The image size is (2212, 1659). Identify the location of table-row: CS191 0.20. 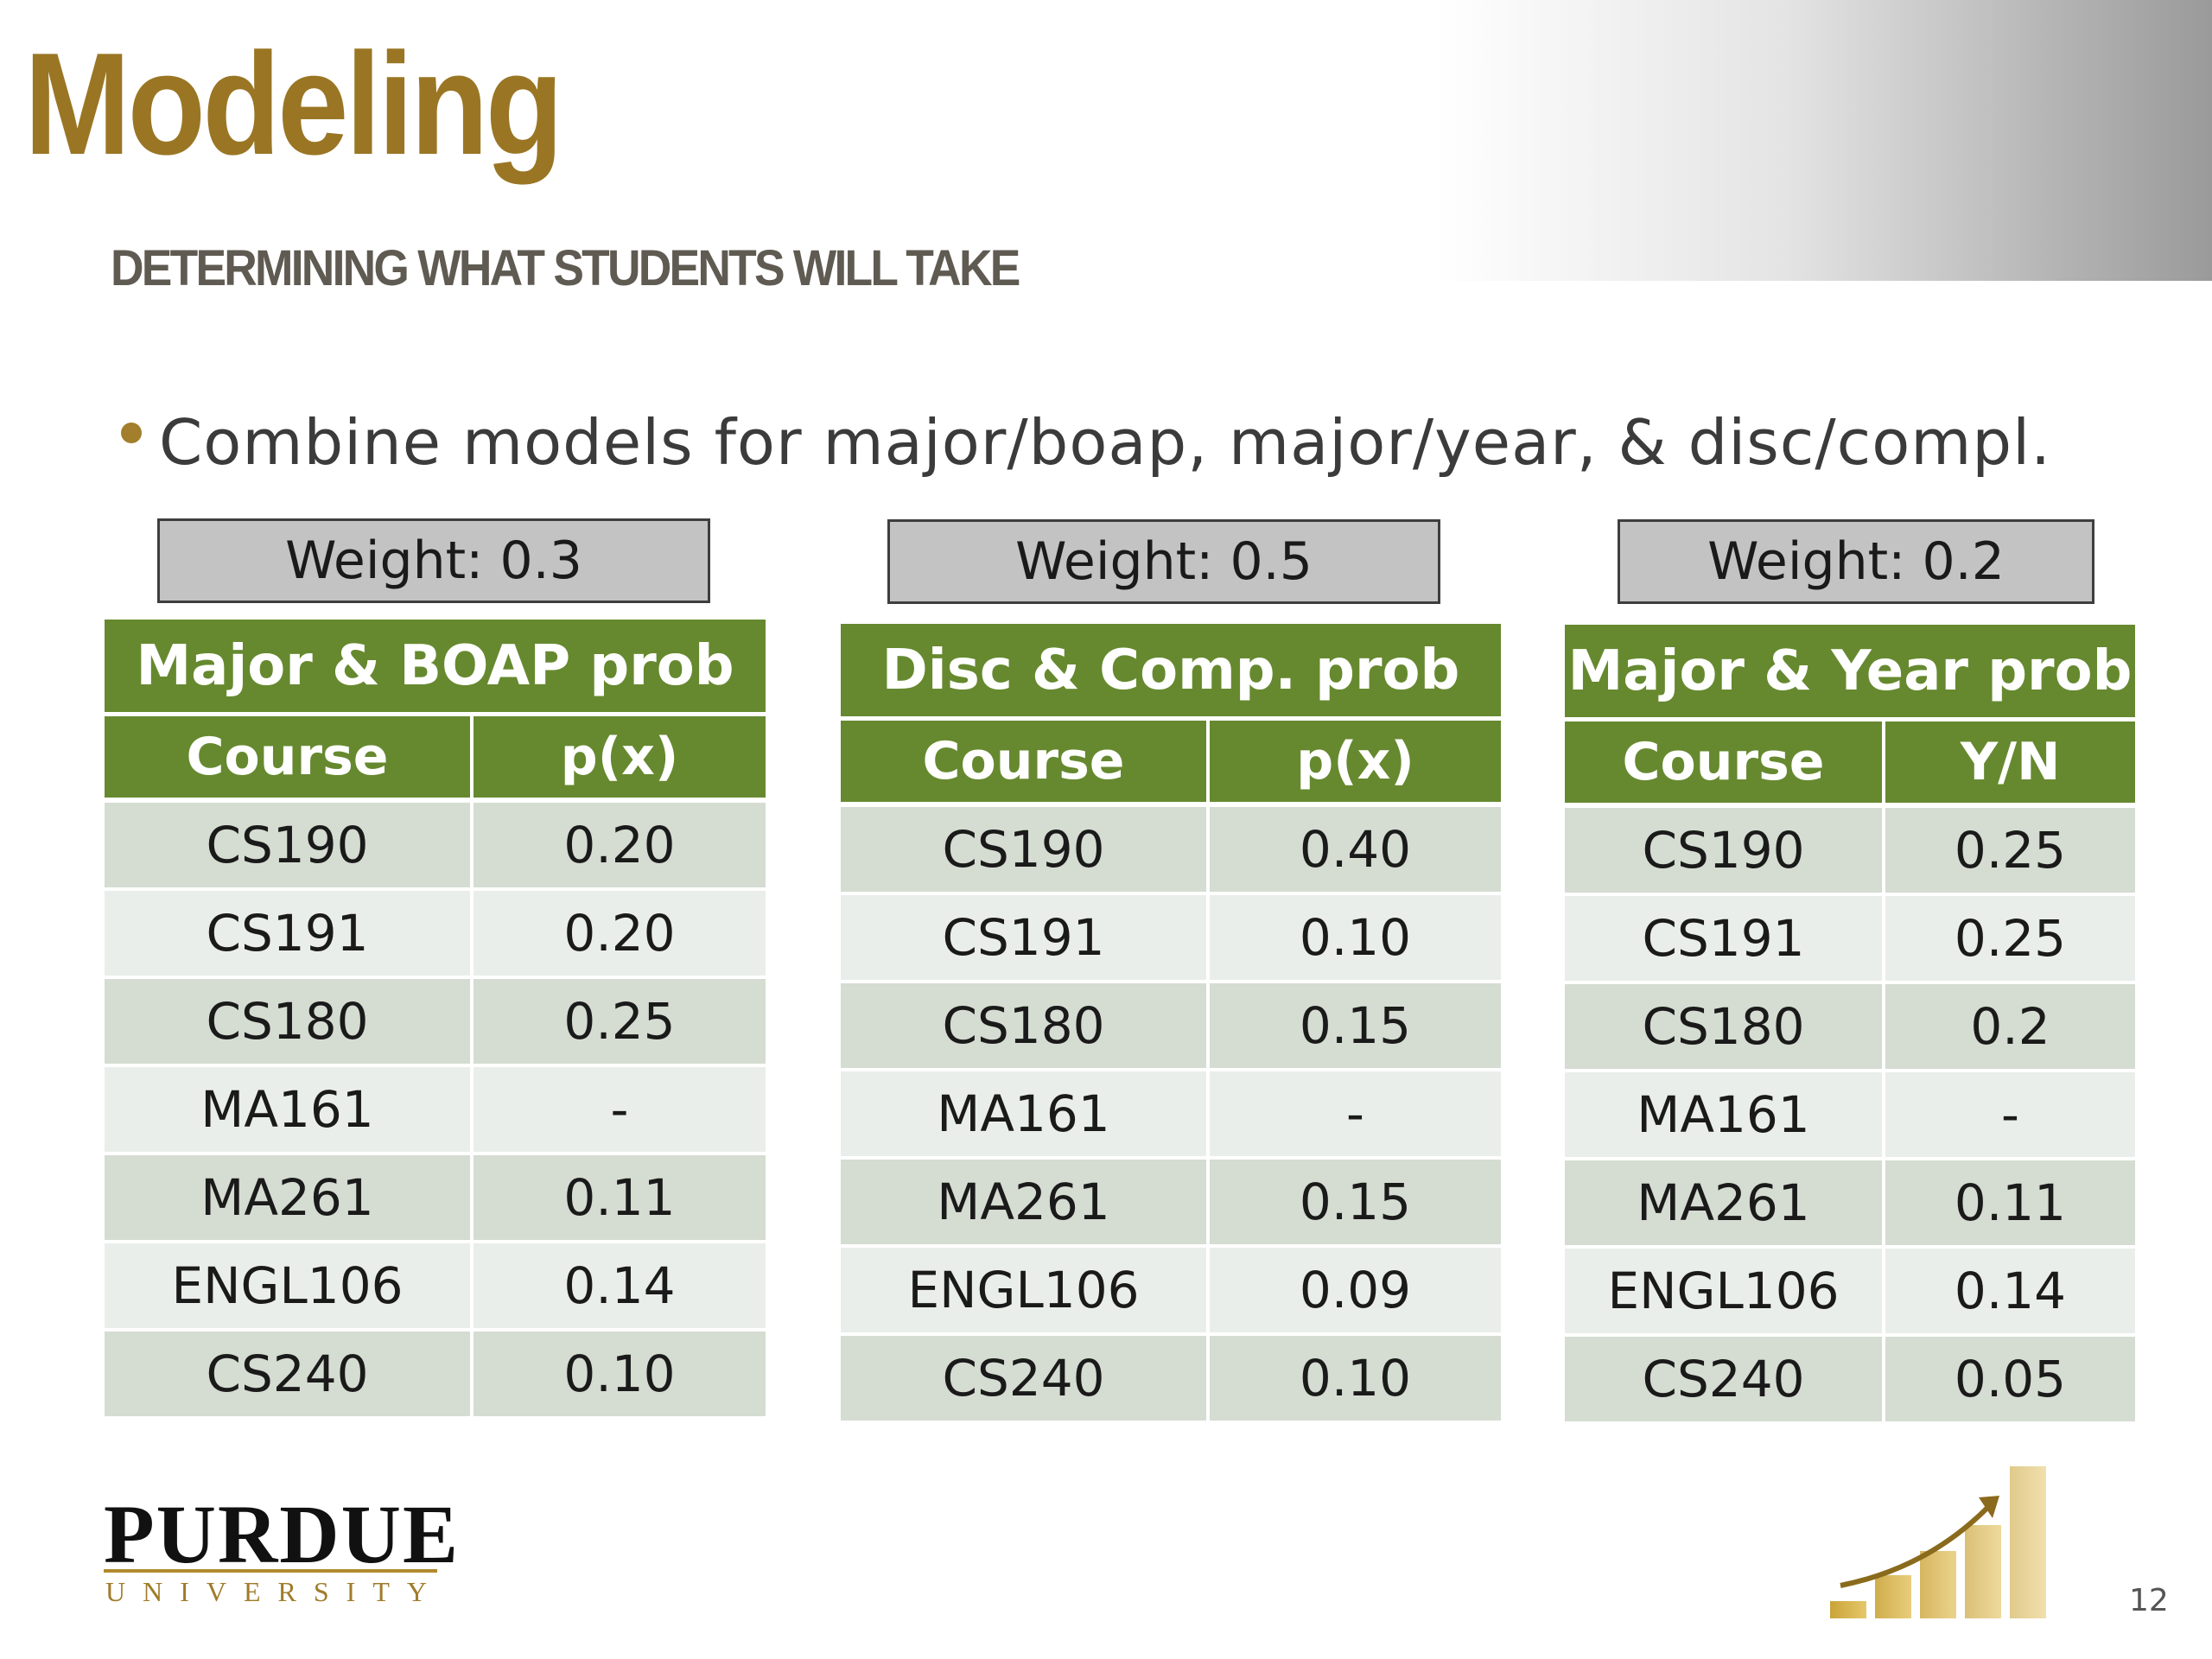
(435, 935).